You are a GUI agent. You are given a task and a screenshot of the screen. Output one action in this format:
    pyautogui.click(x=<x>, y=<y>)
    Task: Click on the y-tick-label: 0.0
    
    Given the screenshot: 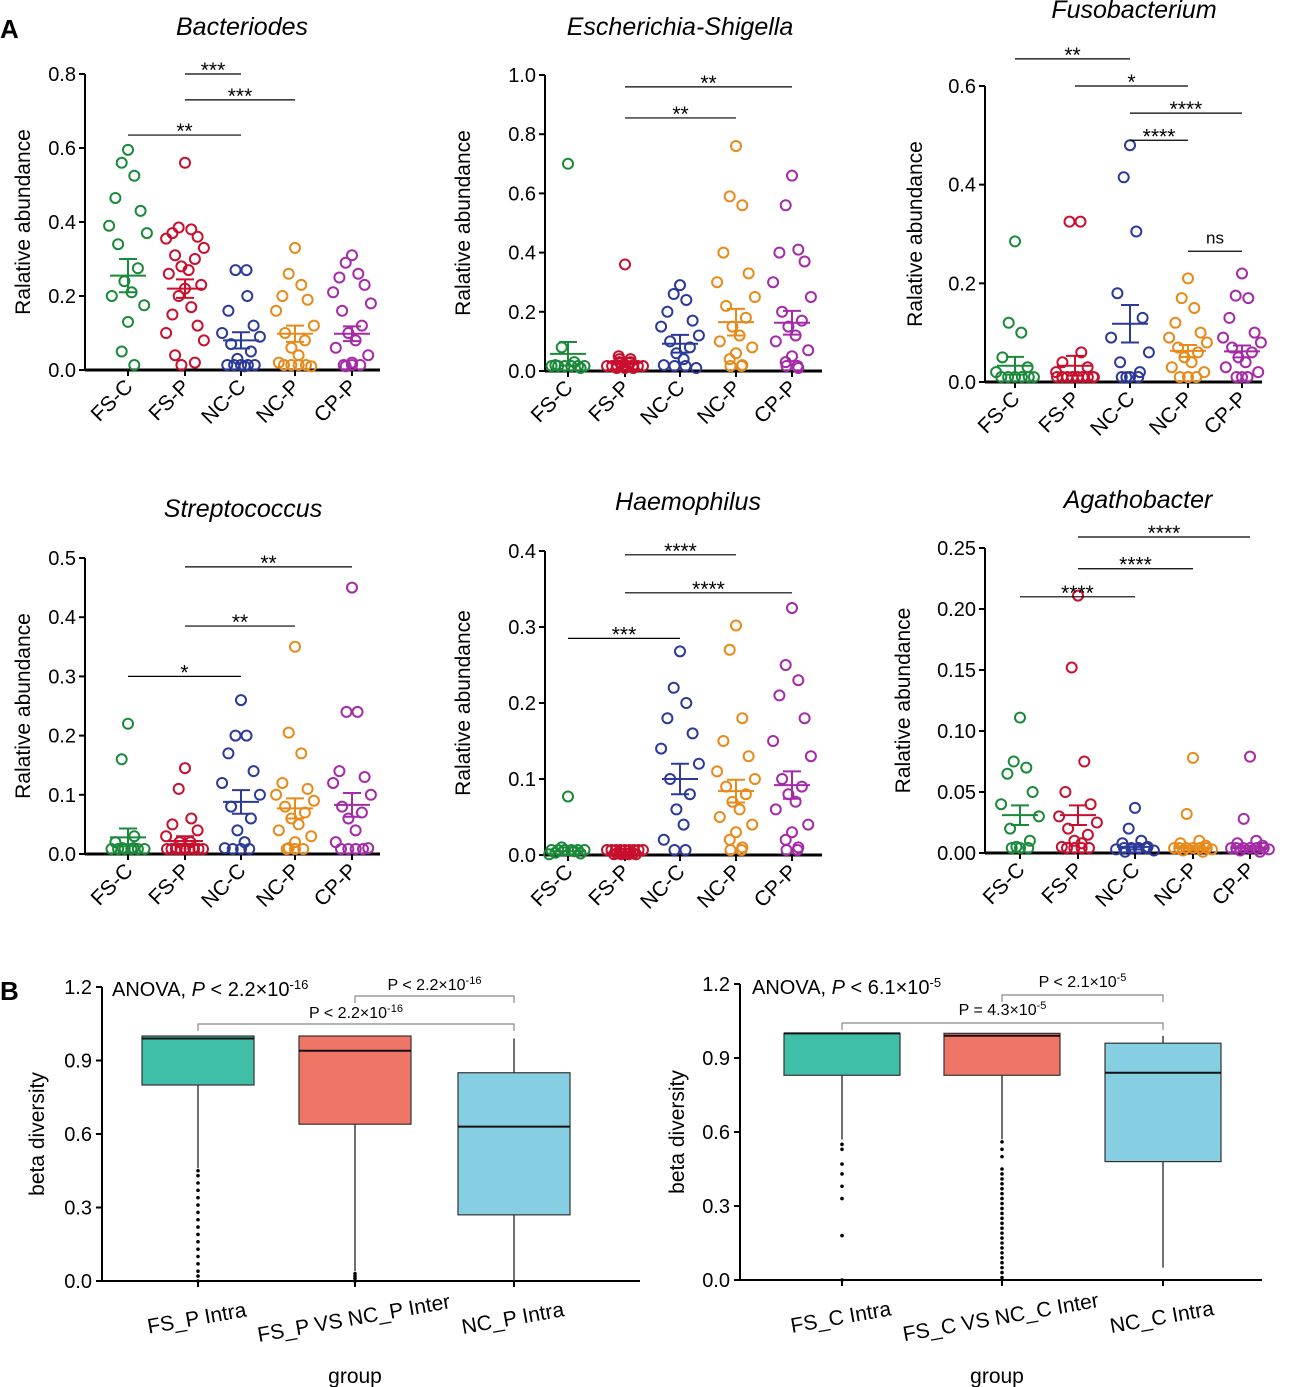 What is the action you would take?
    pyautogui.click(x=962, y=383)
    